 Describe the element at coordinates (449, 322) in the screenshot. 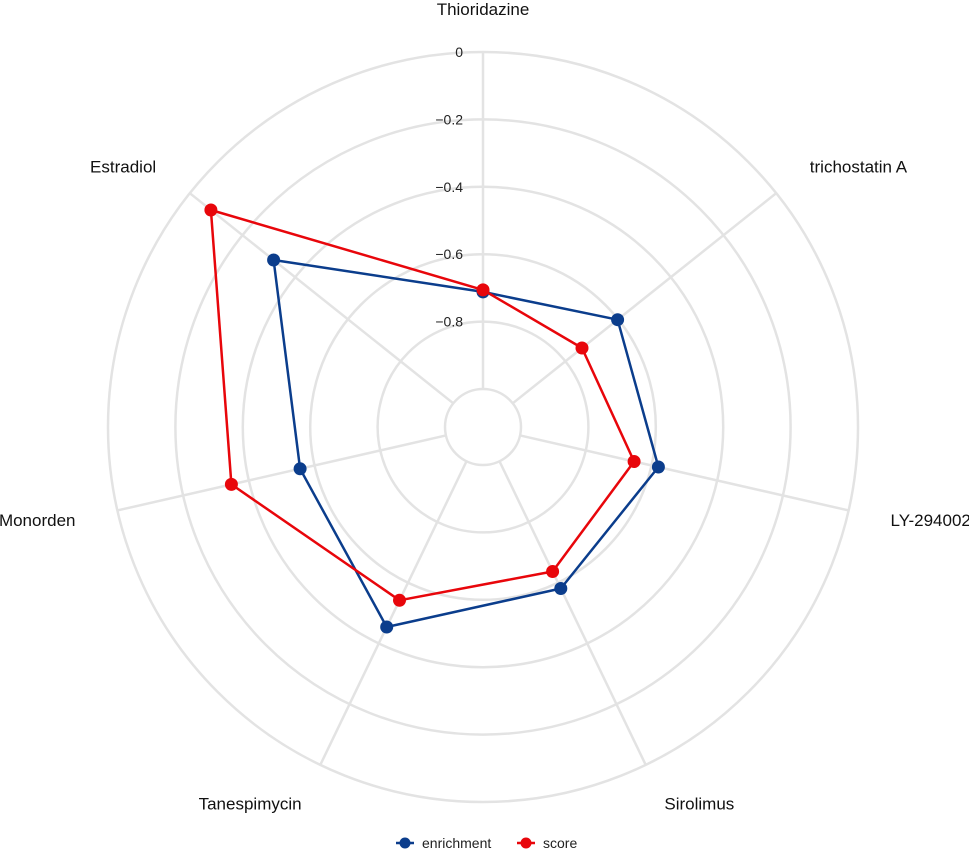

I see `radial-tick-label: −0.8` at that location.